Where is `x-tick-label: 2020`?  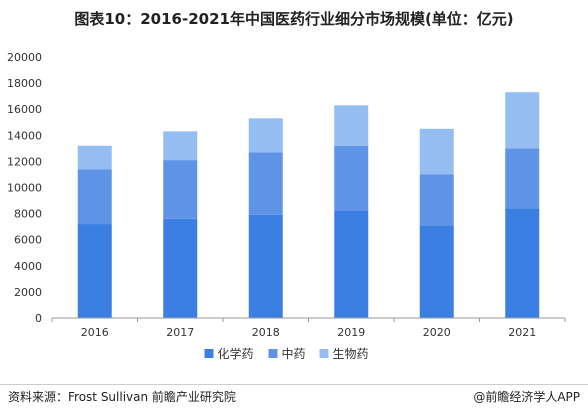
x-tick-label: 2020 is located at coordinates (437, 332).